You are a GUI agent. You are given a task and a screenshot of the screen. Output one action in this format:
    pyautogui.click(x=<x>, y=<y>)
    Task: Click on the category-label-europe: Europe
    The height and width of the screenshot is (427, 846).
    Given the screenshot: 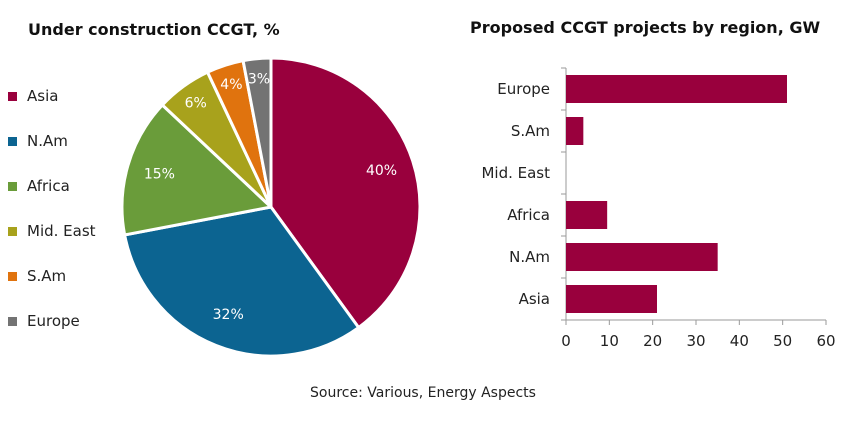 What is the action you would take?
    pyautogui.click(x=523, y=89)
    